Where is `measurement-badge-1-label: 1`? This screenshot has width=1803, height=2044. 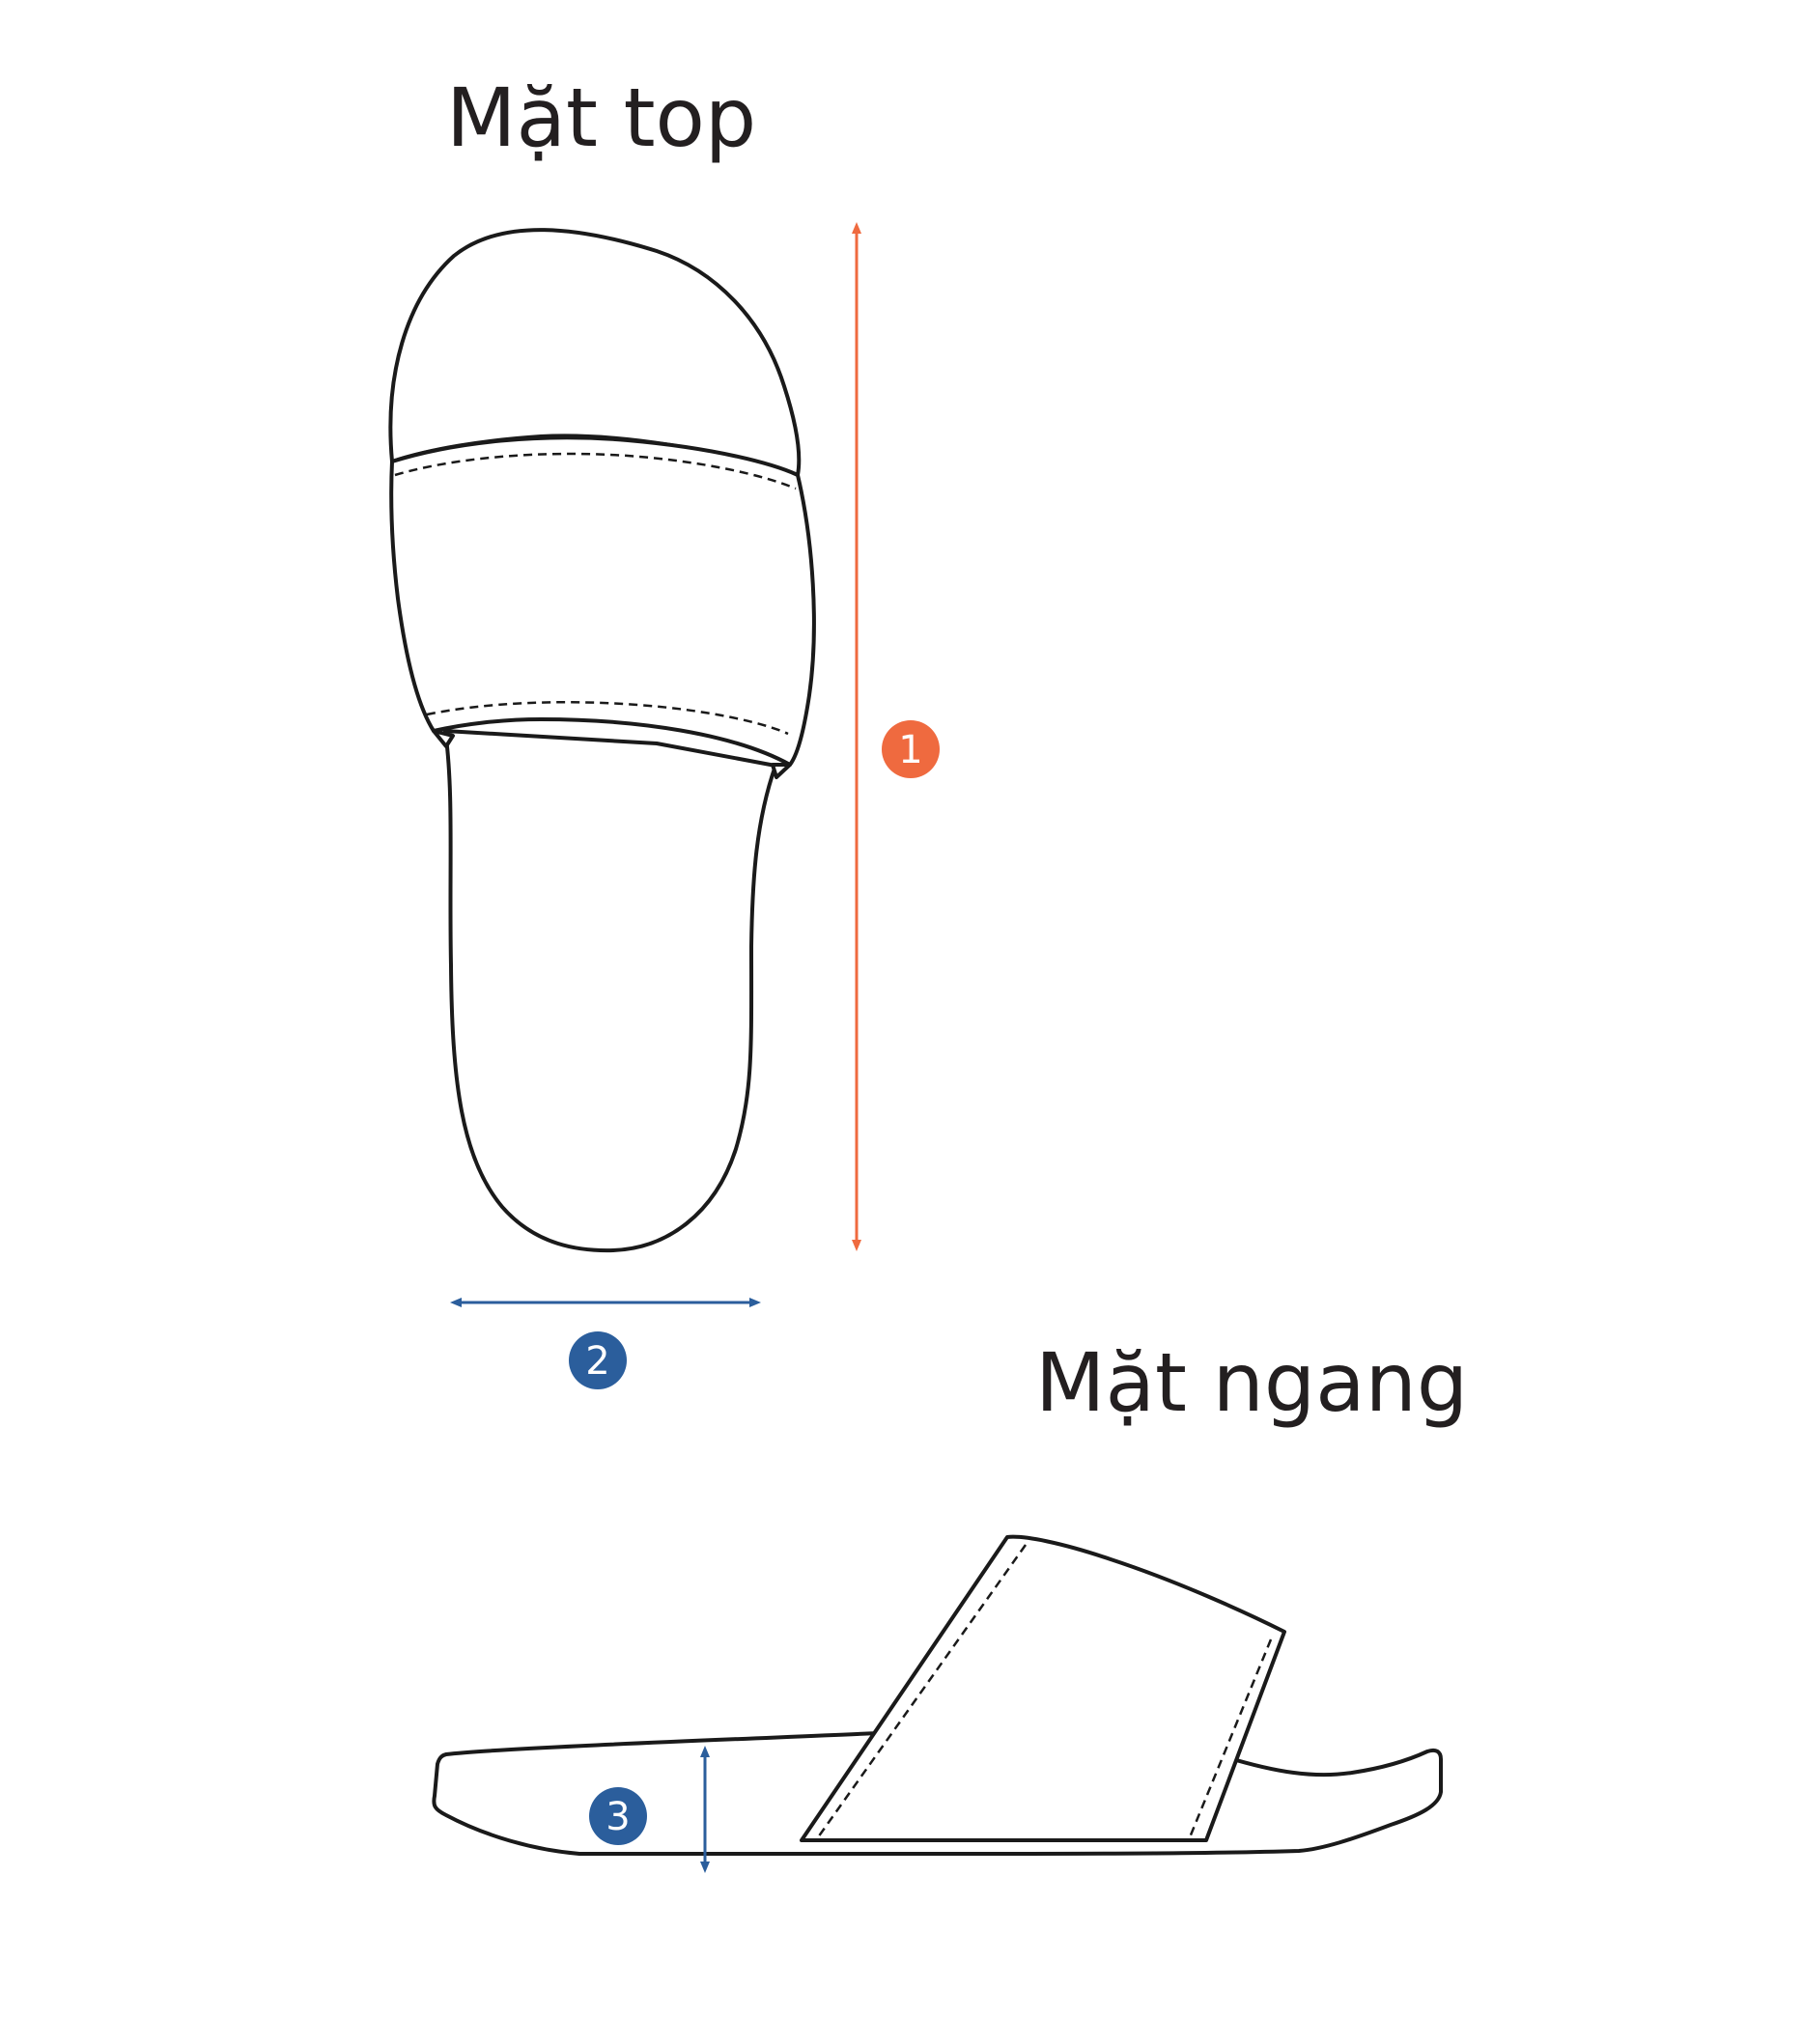 measurement-badge-1-label: 1 is located at coordinates (910, 750).